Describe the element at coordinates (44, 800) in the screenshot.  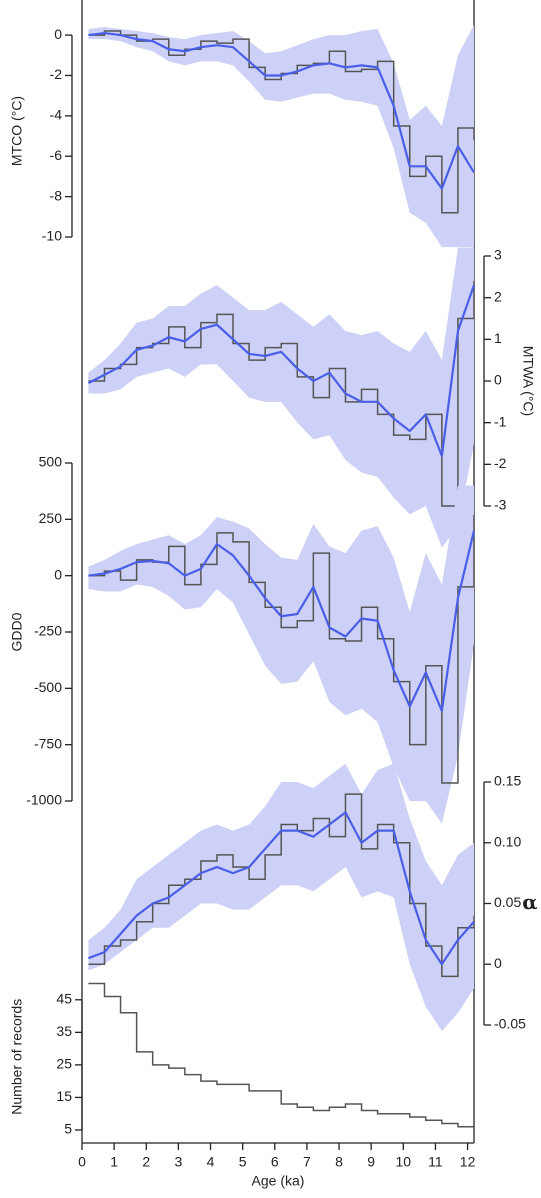
I see `y-tick-label: -1000` at that location.